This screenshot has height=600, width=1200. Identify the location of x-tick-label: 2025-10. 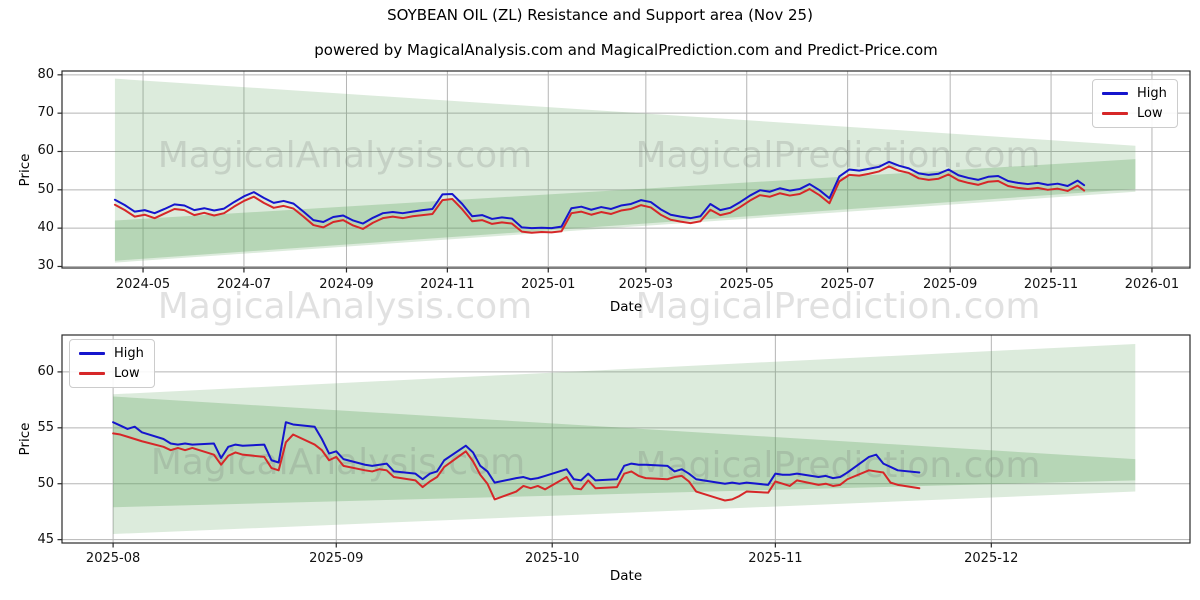
(552, 558).